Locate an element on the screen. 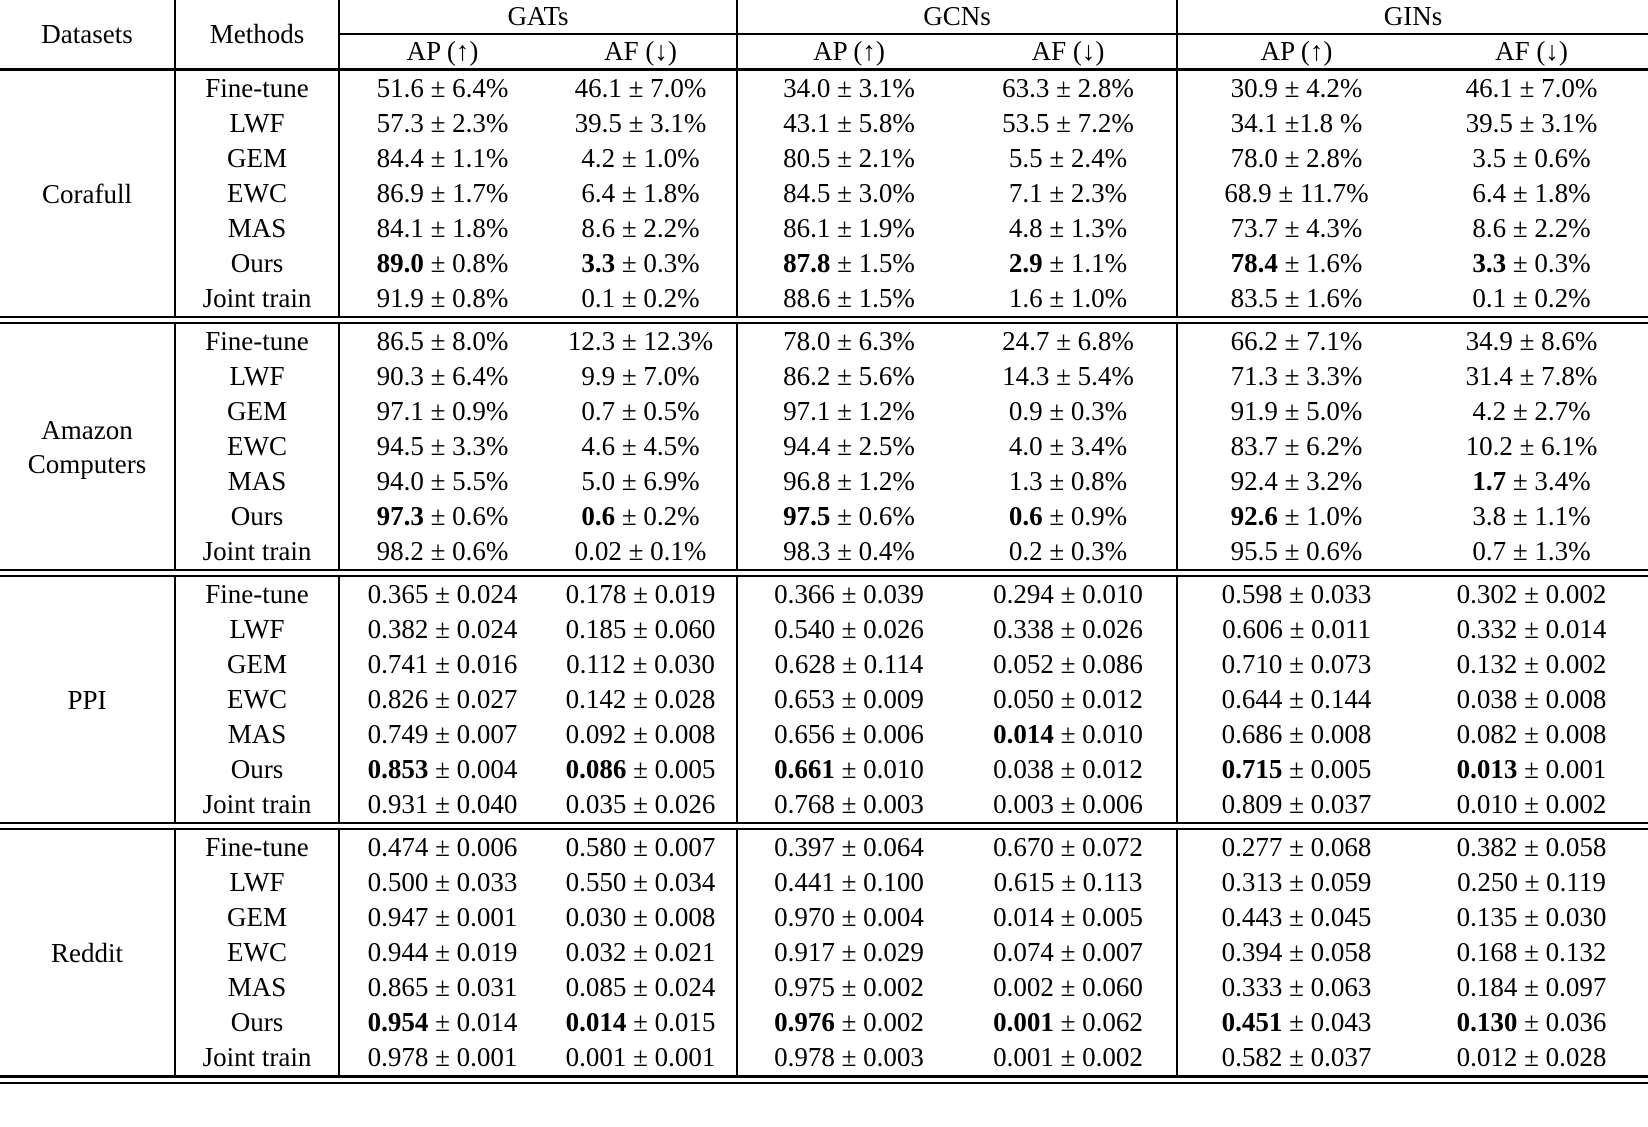 The height and width of the screenshot is (1127, 1648). metric-mean: 84.1 is located at coordinates (400, 228).